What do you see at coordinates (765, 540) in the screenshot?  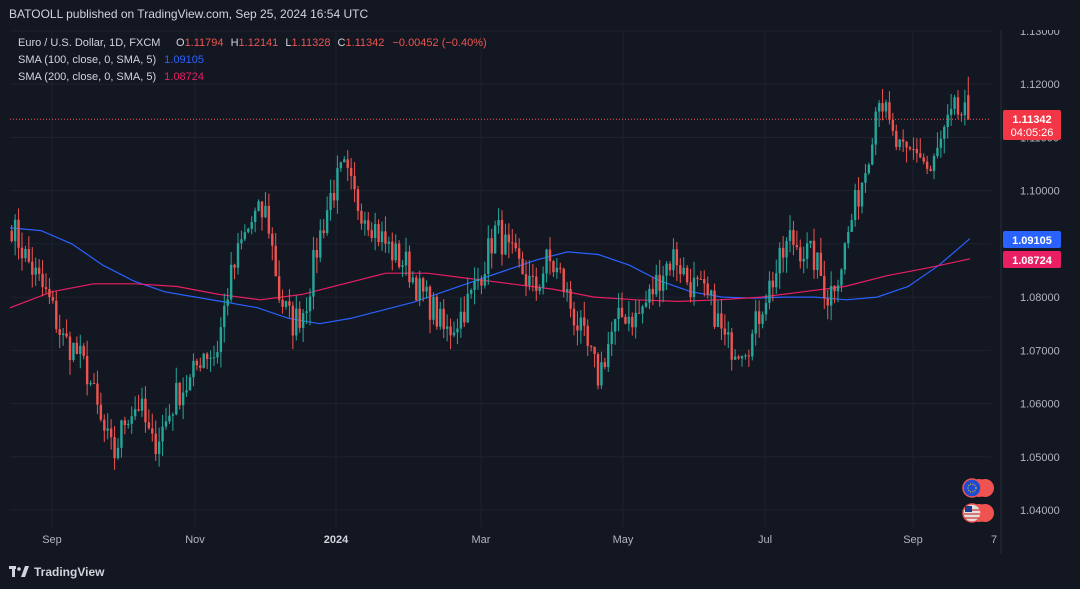 I see `time-tick-label: Jul` at bounding box center [765, 540].